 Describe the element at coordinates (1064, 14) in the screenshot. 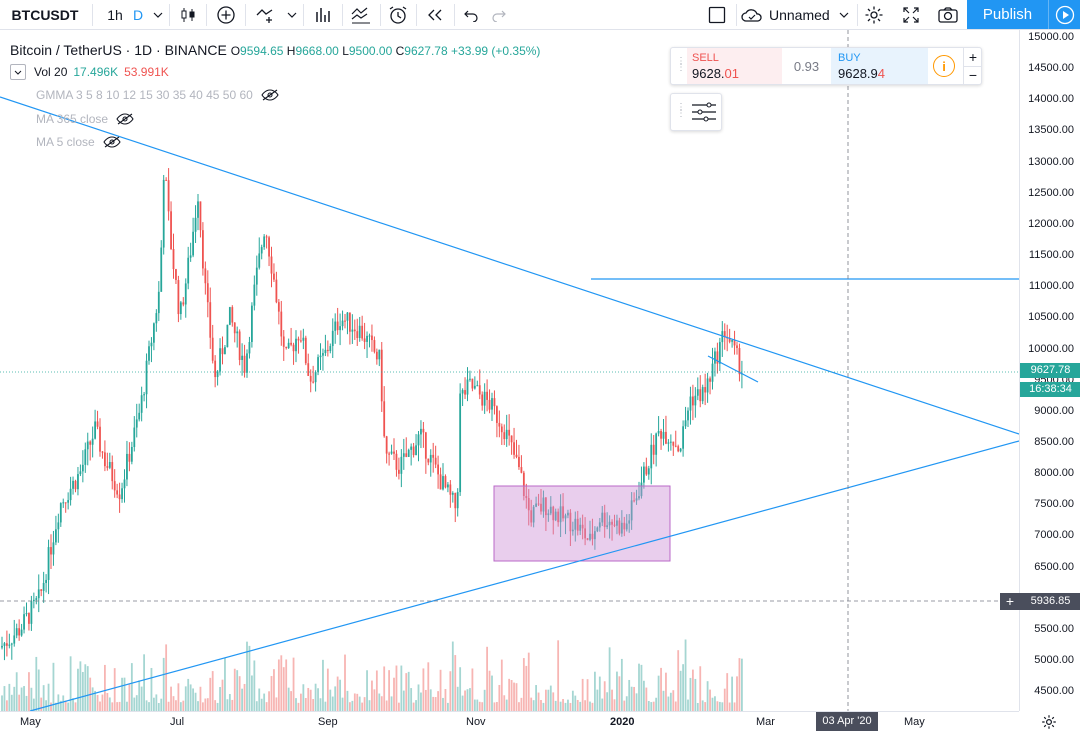

I see `play-button` at that location.